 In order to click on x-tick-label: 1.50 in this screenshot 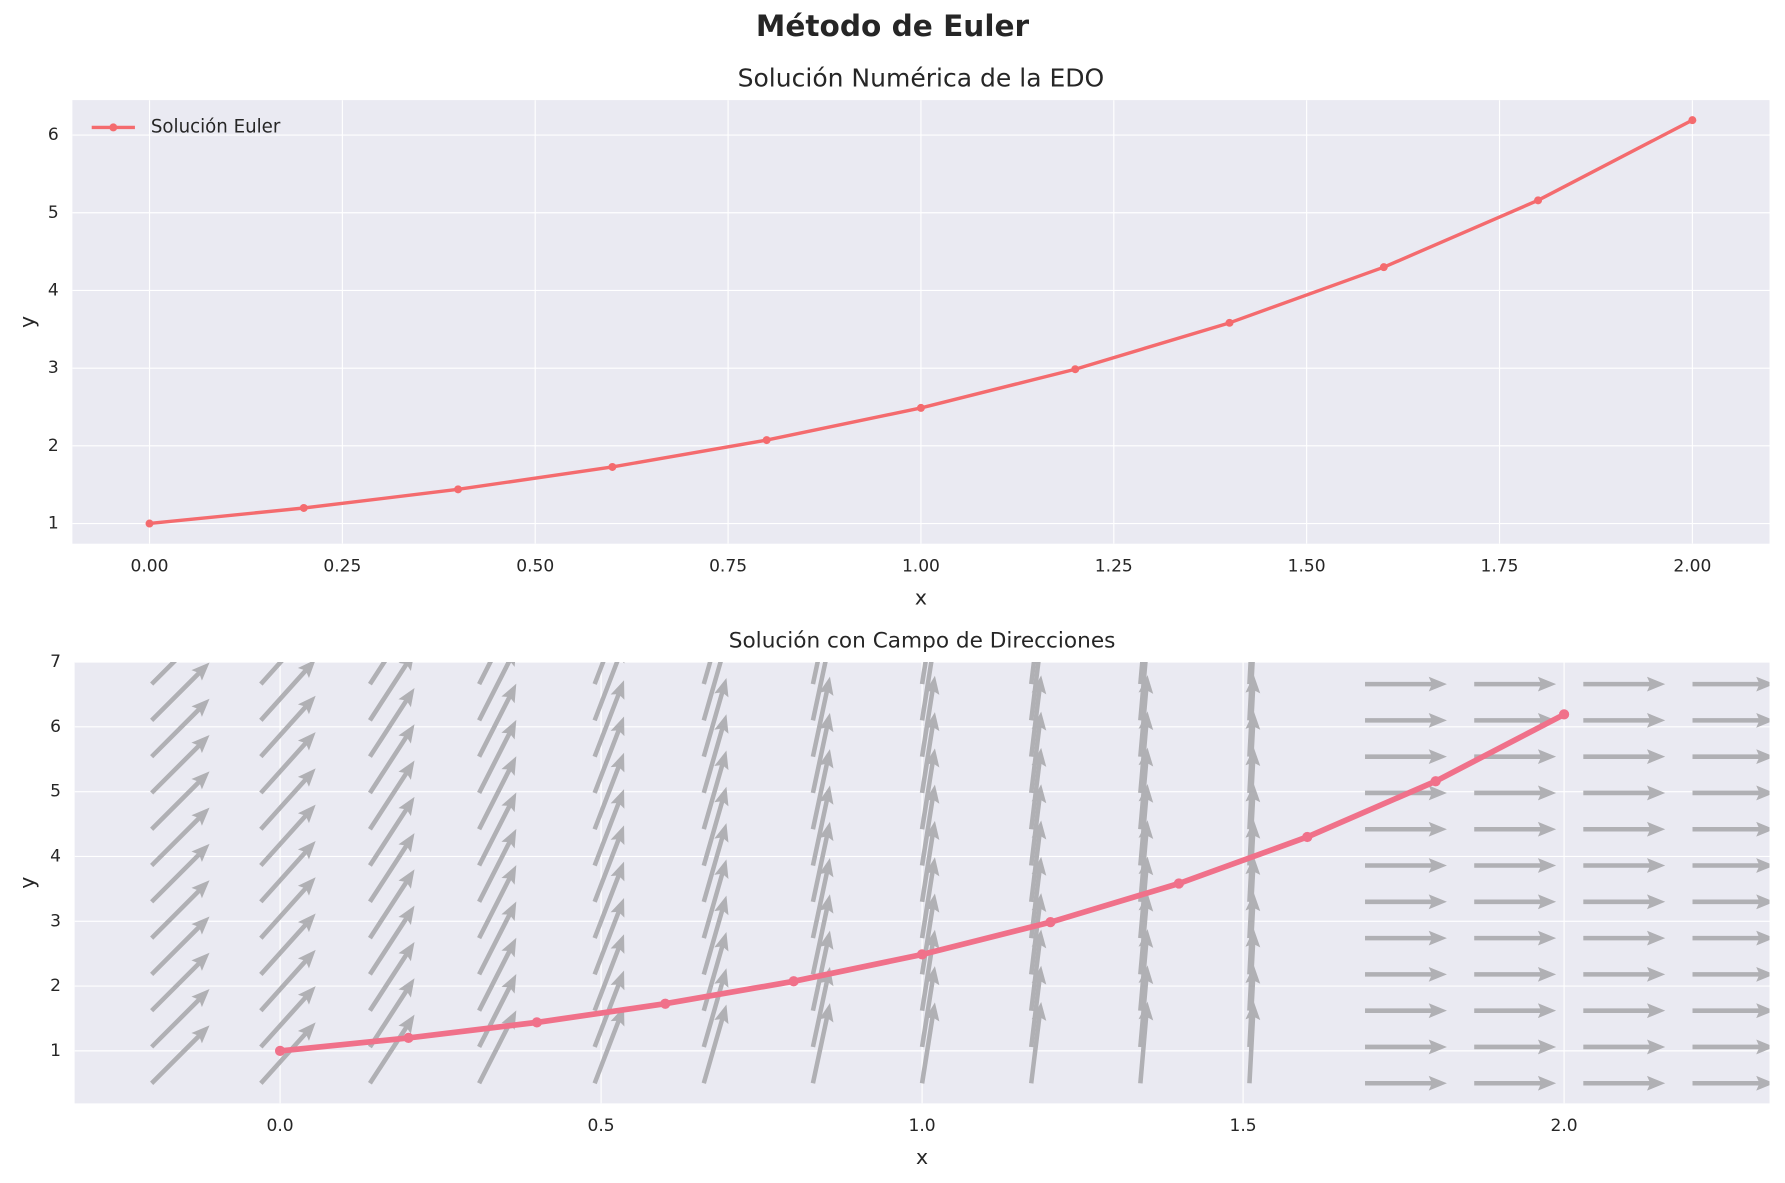, I will do `click(1307, 566)`.